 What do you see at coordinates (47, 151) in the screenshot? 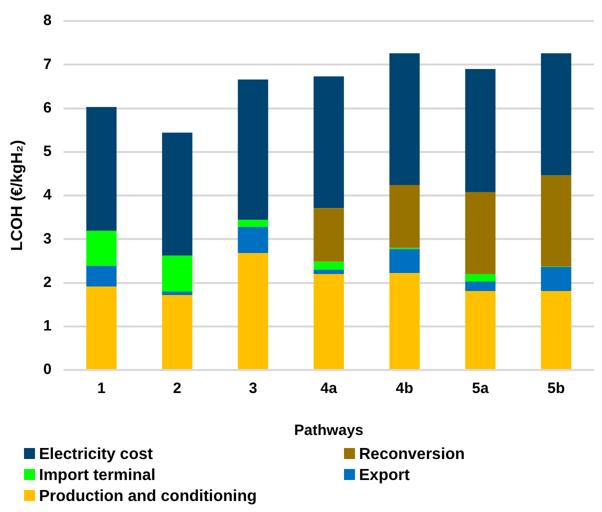
I see `y-tick-label: 5` at bounding box center [47, 151].